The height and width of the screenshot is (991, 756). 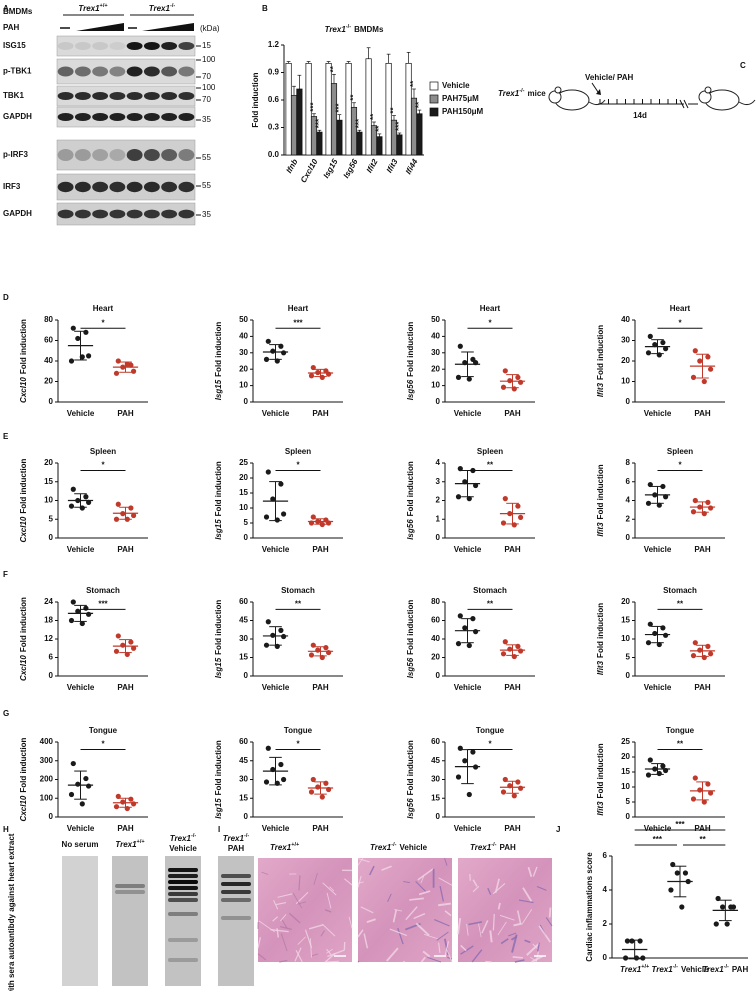 What do you see at coordinates (625, 620) in the screenshot?
I see `y-tick-label: 15` at bounding box center [625, 620].